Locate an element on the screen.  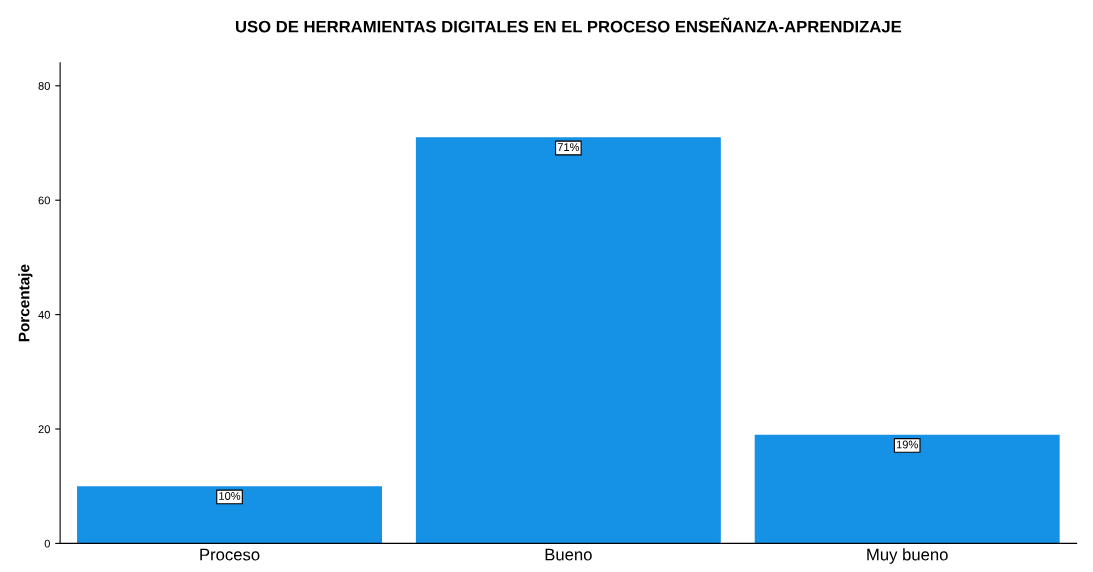
data-label: 71% is located at coordinates (568, 147).